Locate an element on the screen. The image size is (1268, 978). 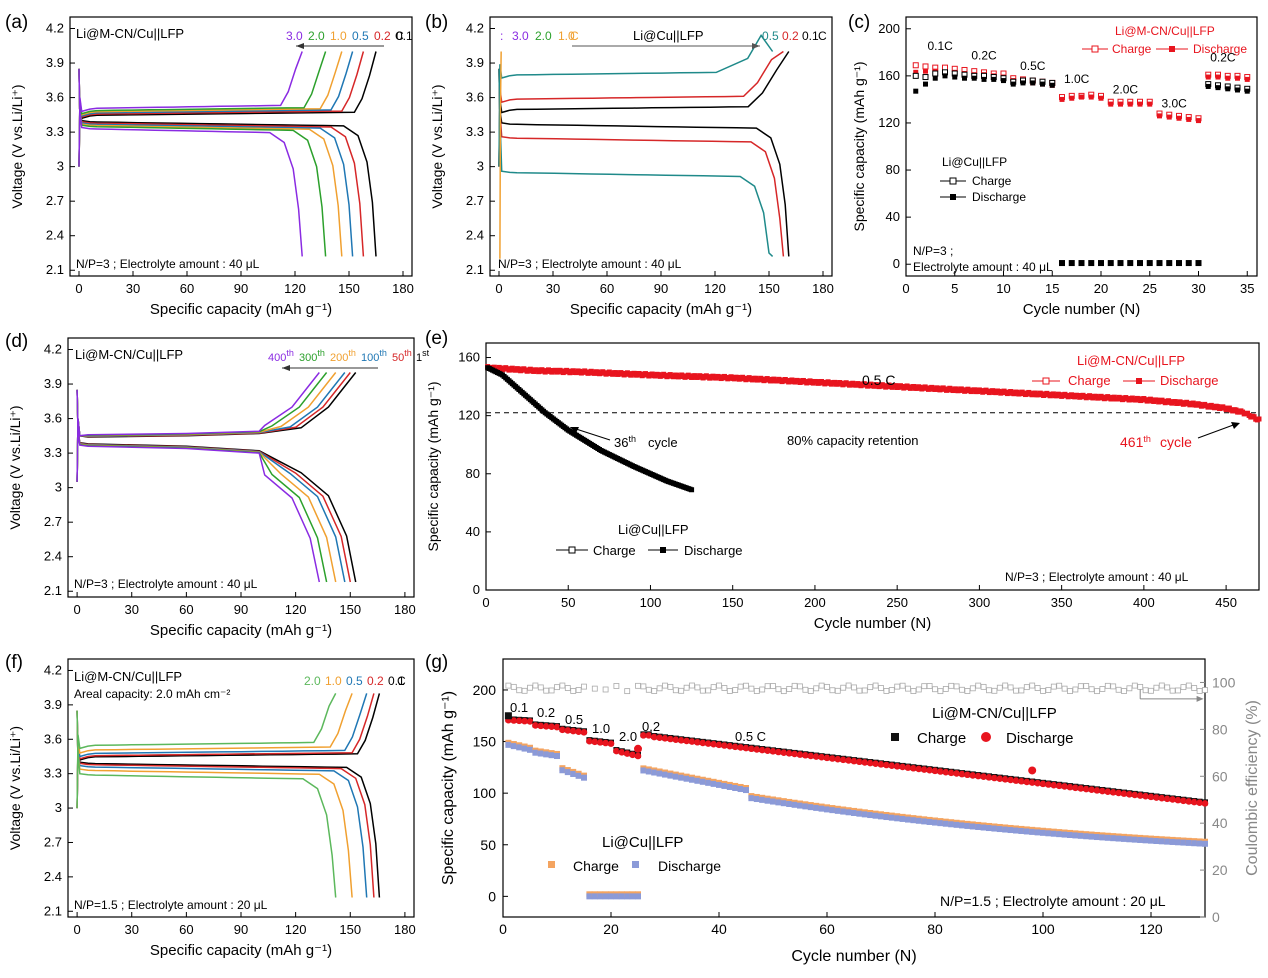
legend-title: Li@M-CN/Cu||LFP is located at coordinates (1165, 31).